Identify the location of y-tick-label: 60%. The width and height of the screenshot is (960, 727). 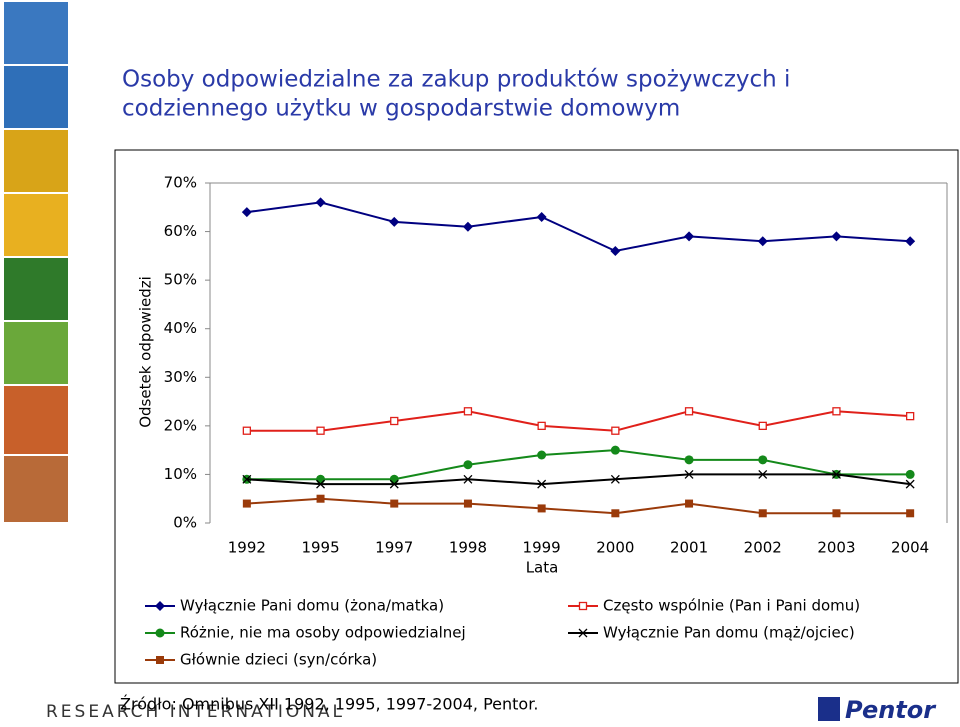
(180, 231).